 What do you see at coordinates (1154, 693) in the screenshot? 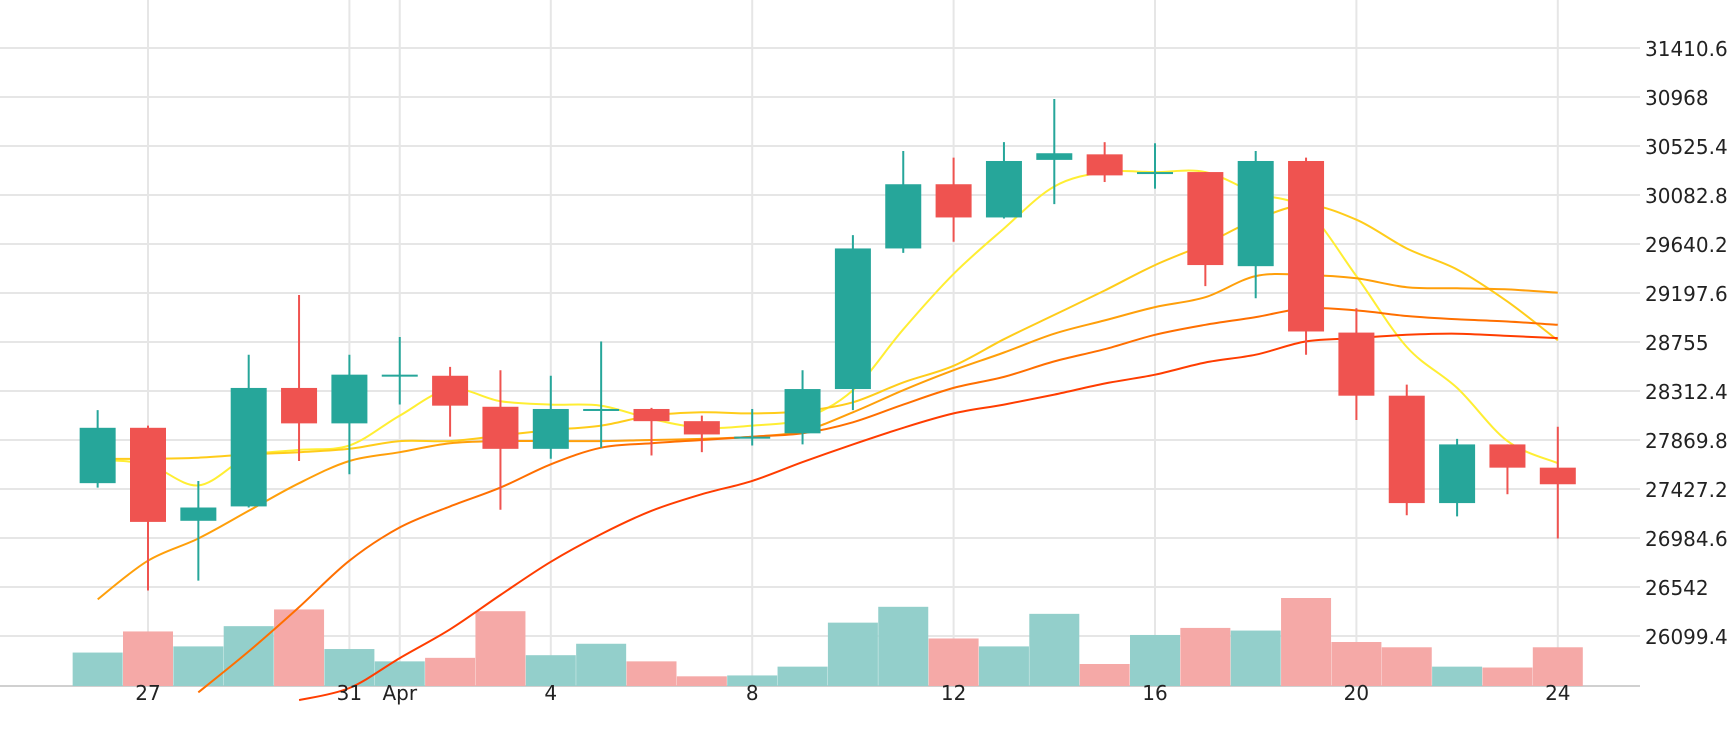
I see `x-tick-label: 16` at bounding box center [1154, 693].